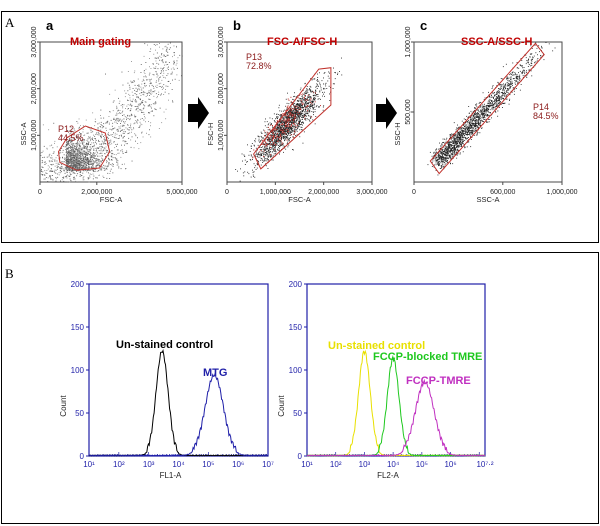 This screenshot has height=526, width=600. Describe the element at coordinates (210, 134) in the screenshot. I see `y-axis-label: FSC-H` at that location.